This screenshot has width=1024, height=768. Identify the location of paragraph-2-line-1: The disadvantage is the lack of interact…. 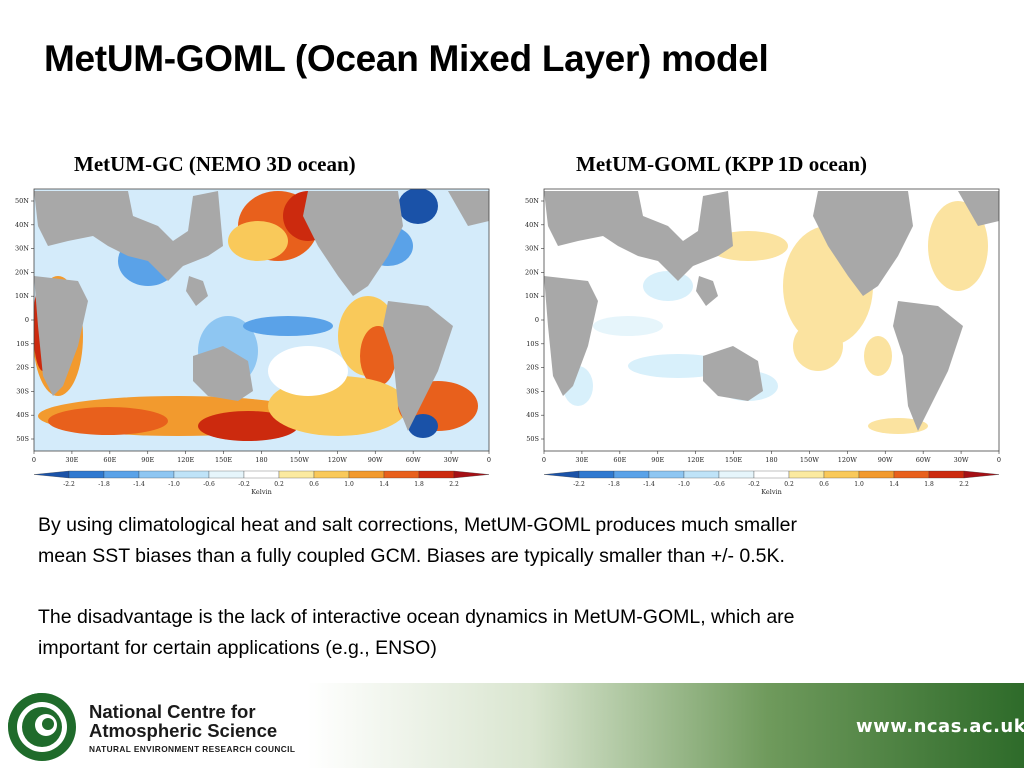
(416, 617).